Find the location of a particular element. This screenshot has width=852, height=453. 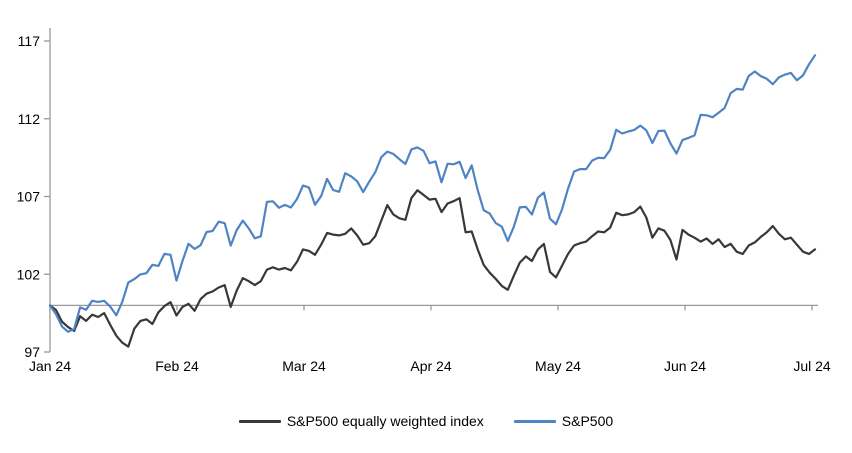

x-tick-label: Jun 24 is located at coordinates (685, 366).